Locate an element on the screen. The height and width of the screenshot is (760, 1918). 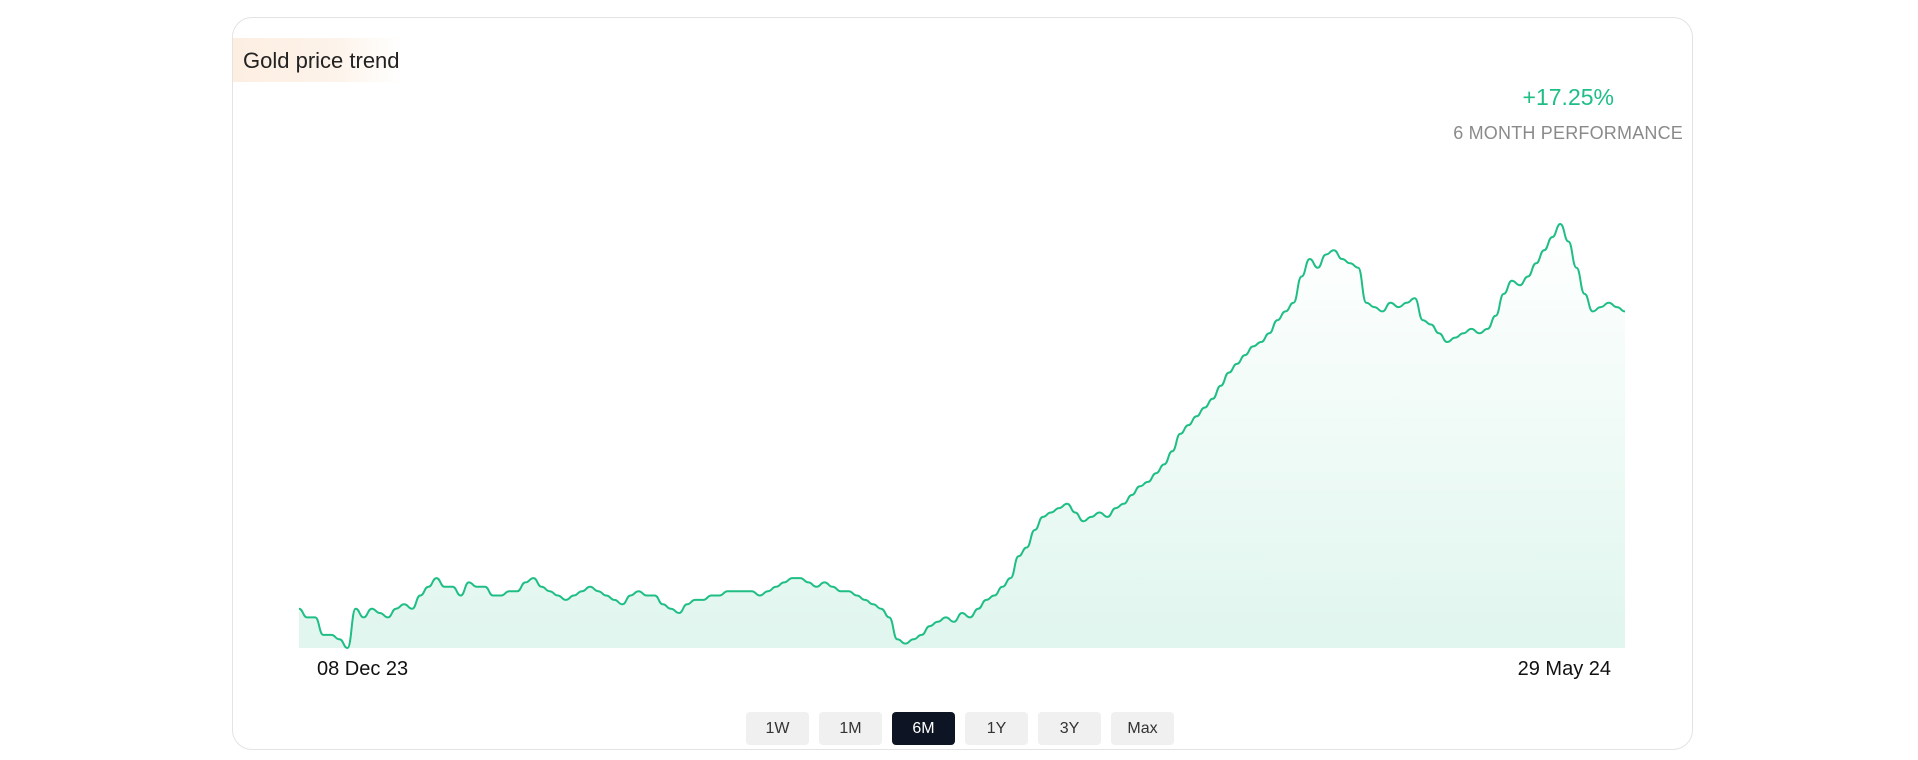
performance-value: +17.25% is located at coordinates (1568, 97).